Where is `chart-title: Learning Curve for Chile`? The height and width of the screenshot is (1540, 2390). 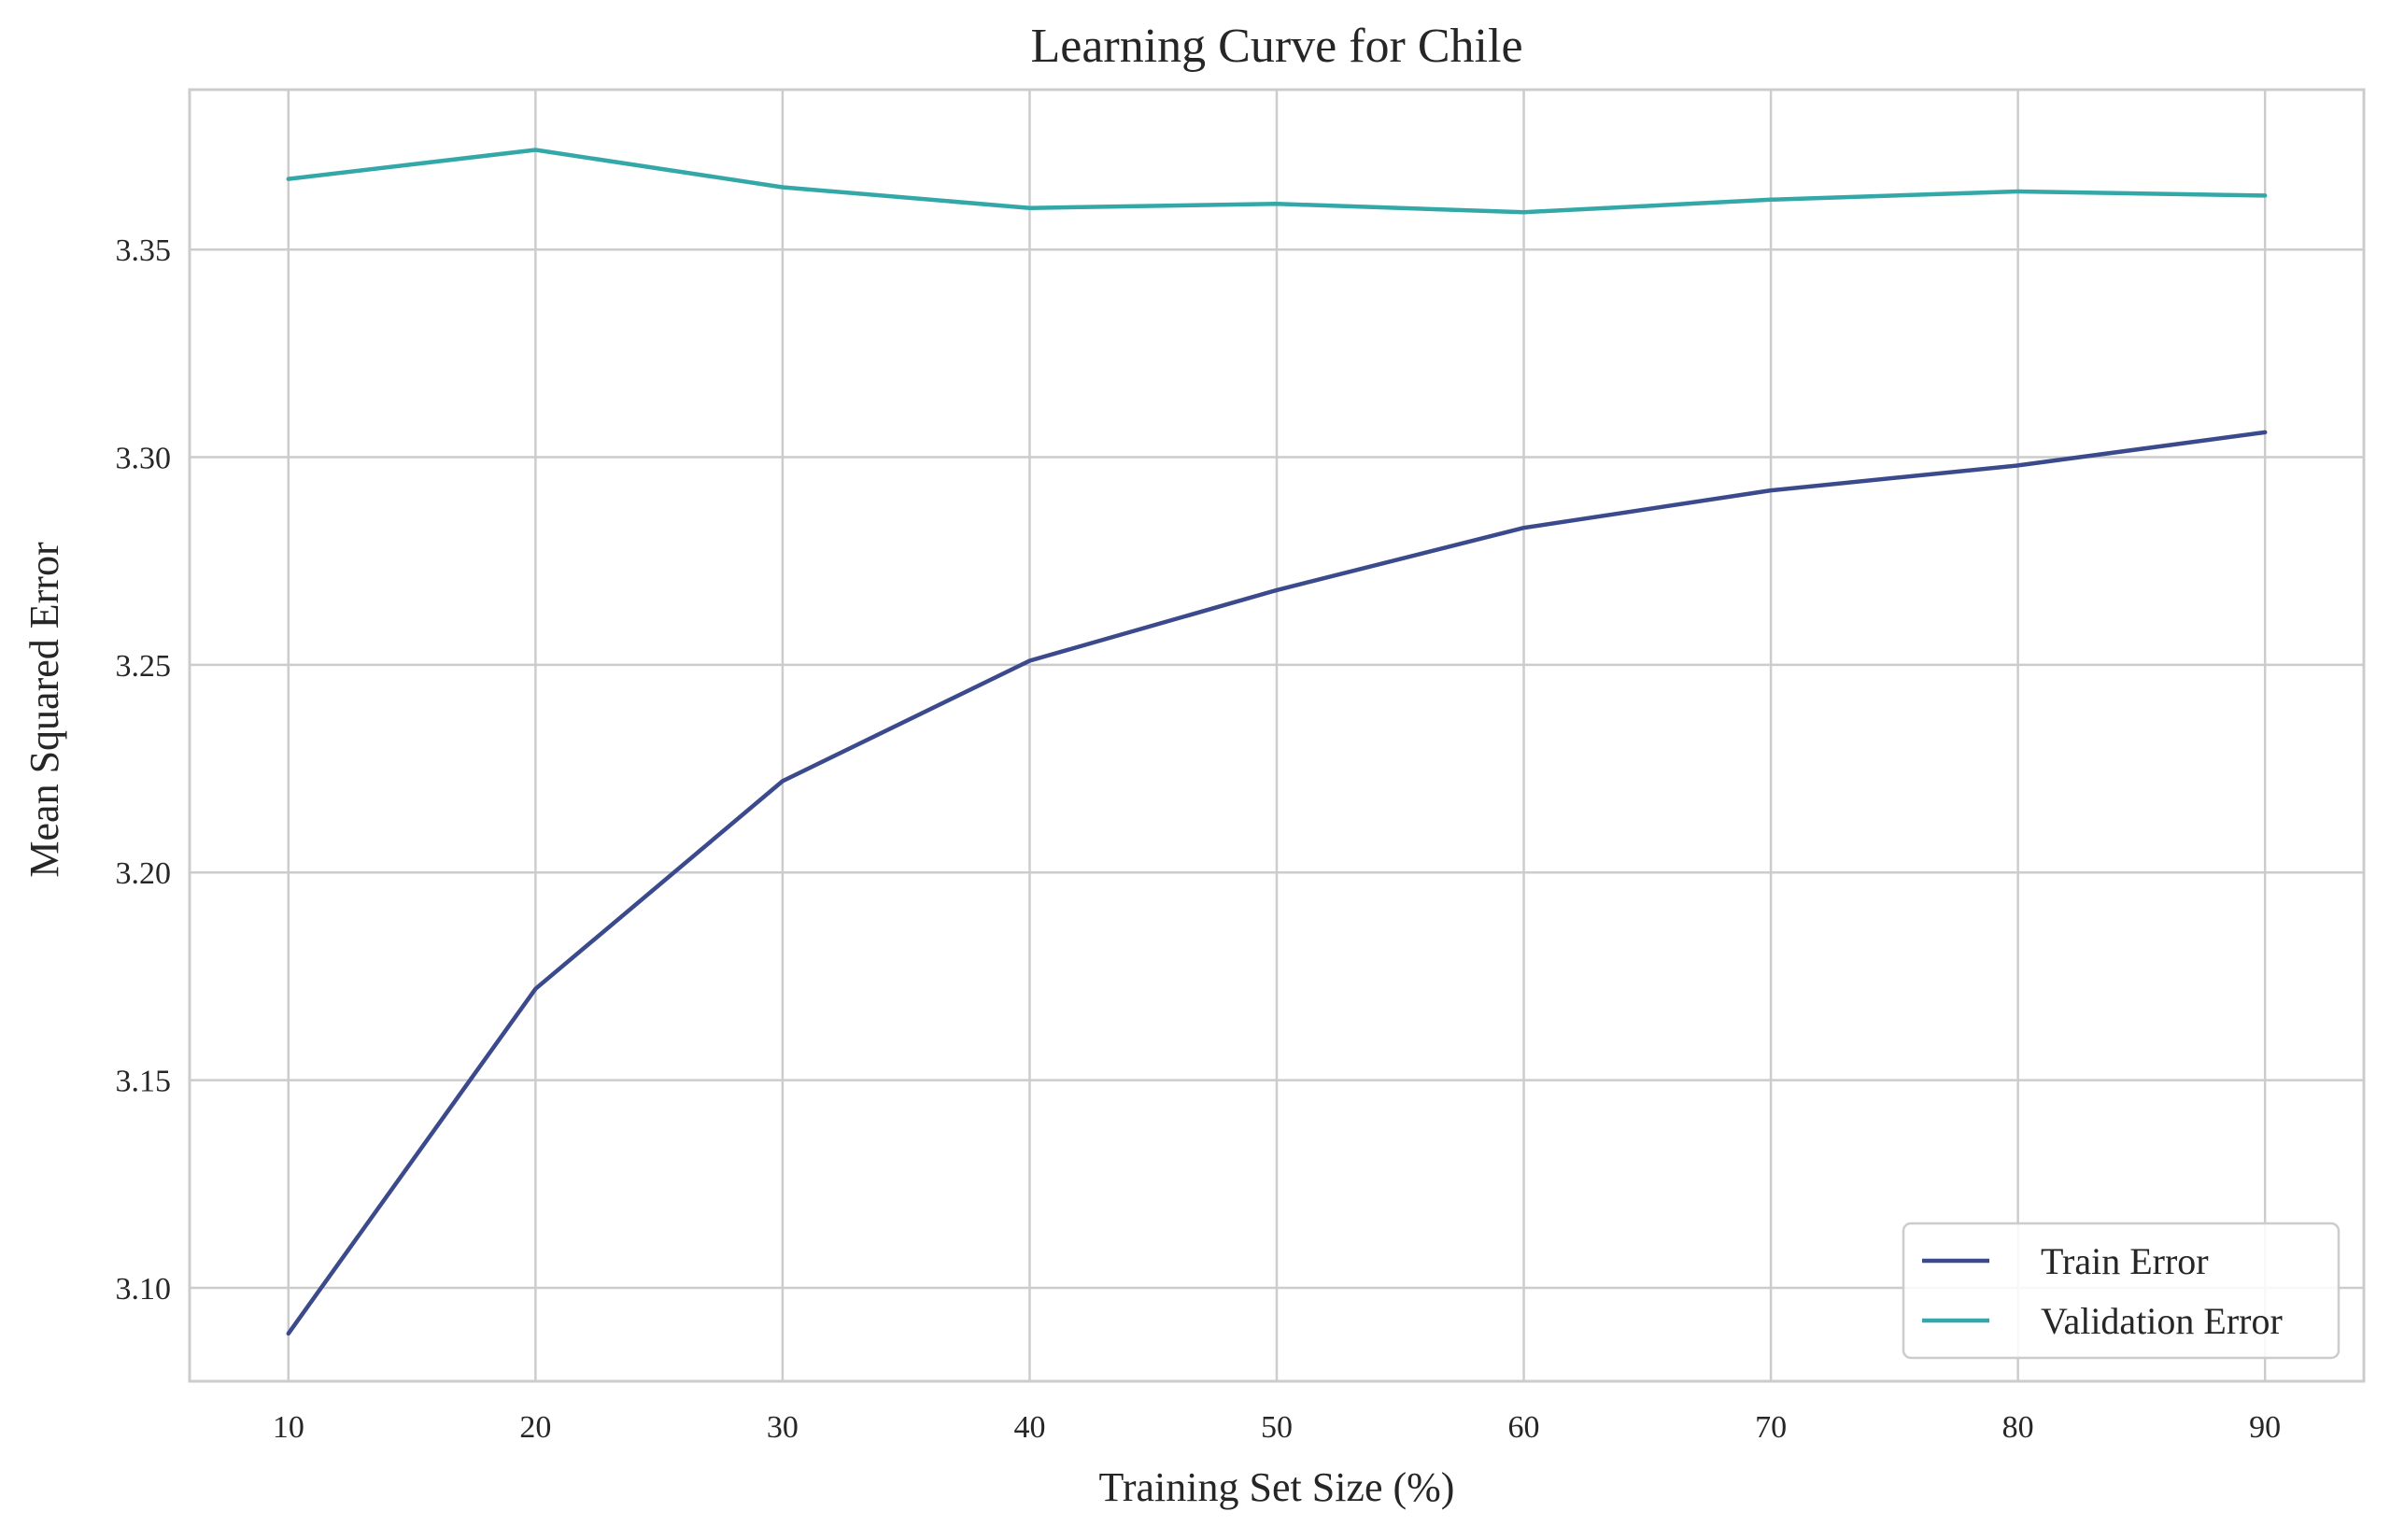
chart-title: Learning Curve for Chile is located at coordinates (1276, 46).